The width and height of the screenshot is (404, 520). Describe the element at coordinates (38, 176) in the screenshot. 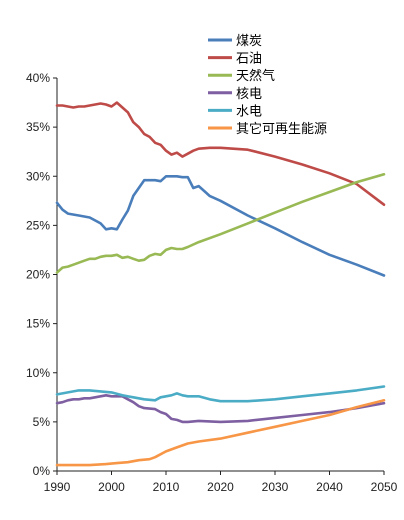

I see `y-tick-label: 30%` at that location.